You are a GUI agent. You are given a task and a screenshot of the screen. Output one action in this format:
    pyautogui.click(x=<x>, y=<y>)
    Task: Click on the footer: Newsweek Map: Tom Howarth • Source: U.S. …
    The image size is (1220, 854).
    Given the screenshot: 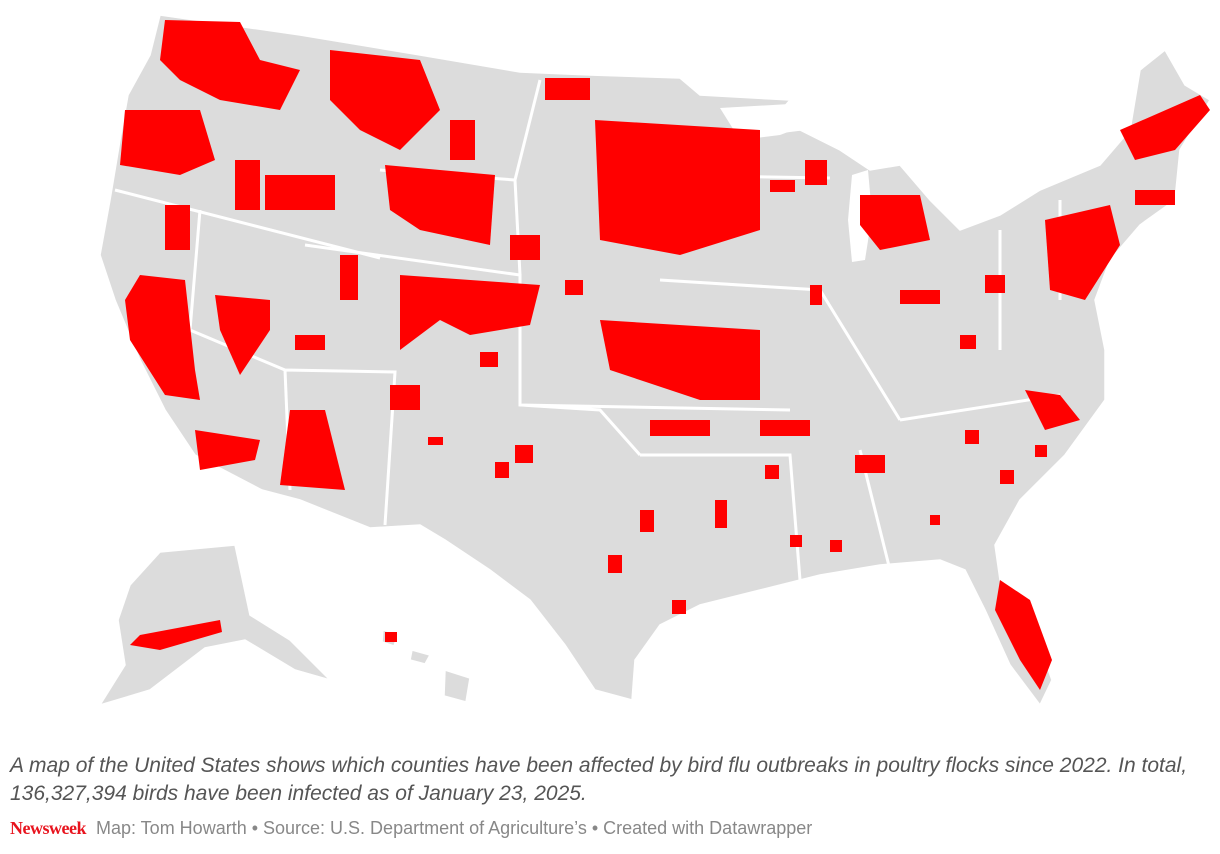 What is the action you would take?
    pyautogui.click(x=411, y=828)
    